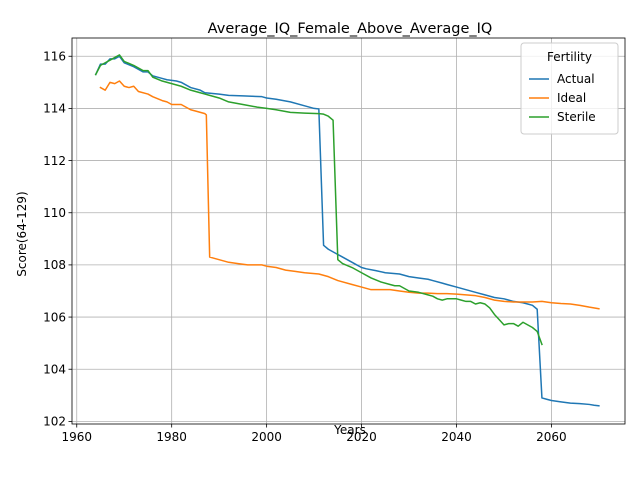 The image size is (640, 480). Describe the element at coordinates (551, 437) in the screenshot. I see `x-tick-label: 2060` at that location.